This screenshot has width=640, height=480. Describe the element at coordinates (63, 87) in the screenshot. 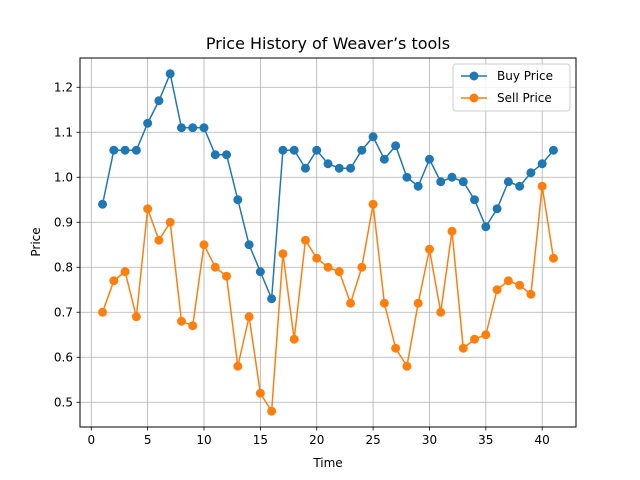

I see `y-tick-label: 1.2` at that location.